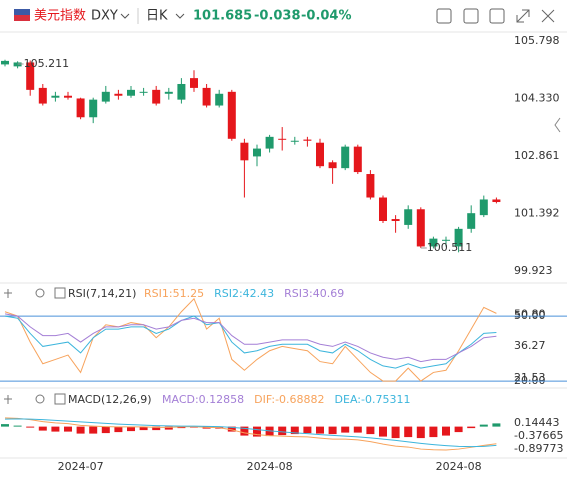 The height and width of the screenshot is (478, 567). I want to click on close-icon, so click(548, 16).